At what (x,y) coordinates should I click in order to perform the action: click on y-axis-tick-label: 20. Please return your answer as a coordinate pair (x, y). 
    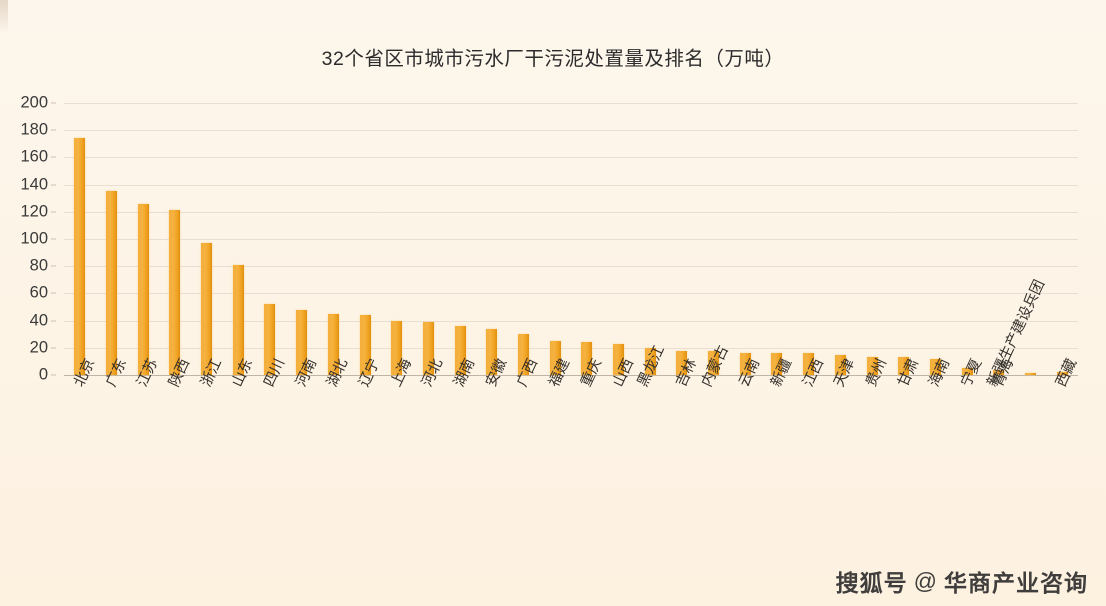
    Looking at the image, I should click on (38, 347).